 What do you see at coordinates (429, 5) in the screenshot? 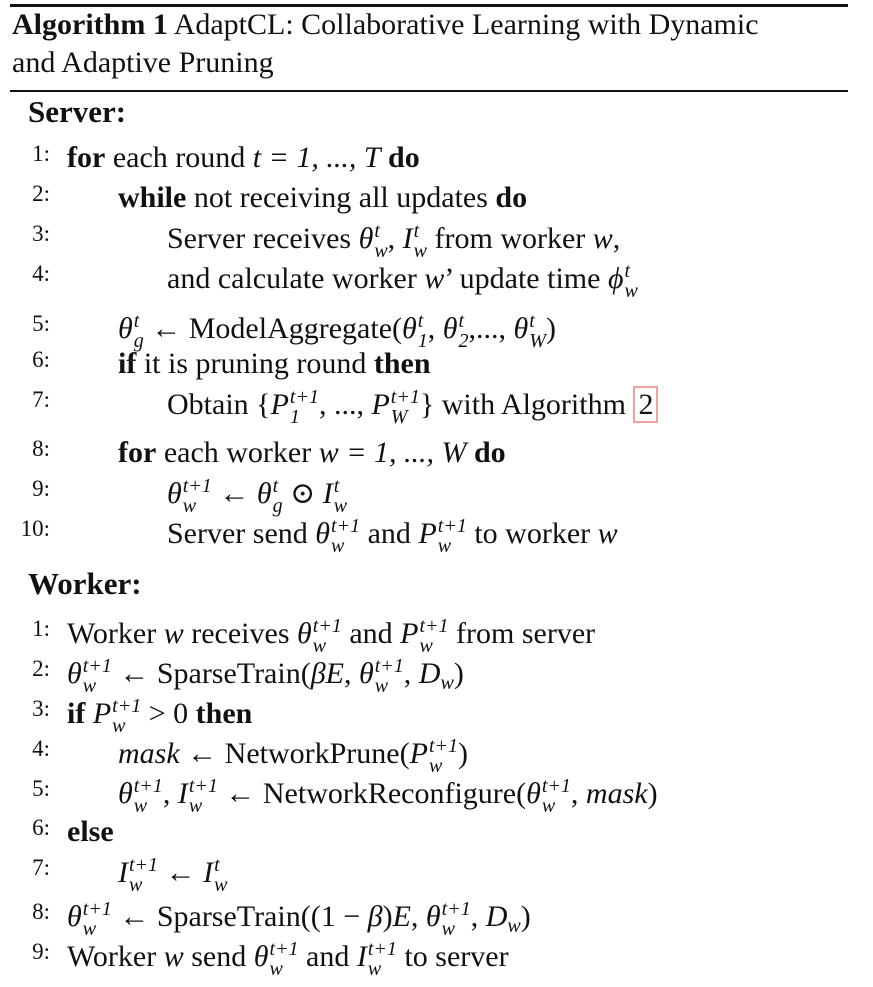
I see `top-rule` at bounding box center [429, 5].